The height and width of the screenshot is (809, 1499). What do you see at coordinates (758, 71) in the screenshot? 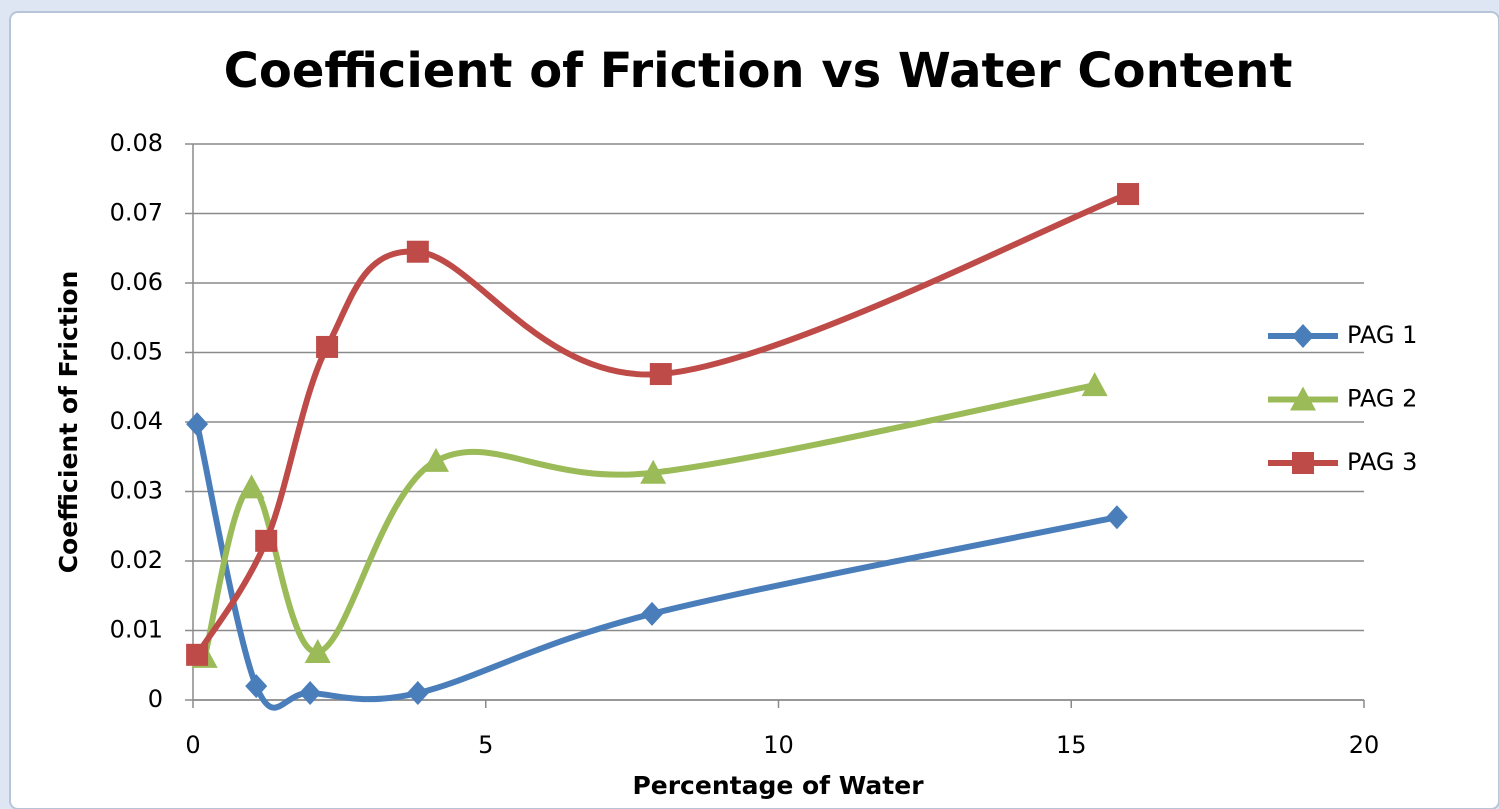
I see `chart-title: Coefficient of Friction vs Water Content` at bounding box center [758, 71].